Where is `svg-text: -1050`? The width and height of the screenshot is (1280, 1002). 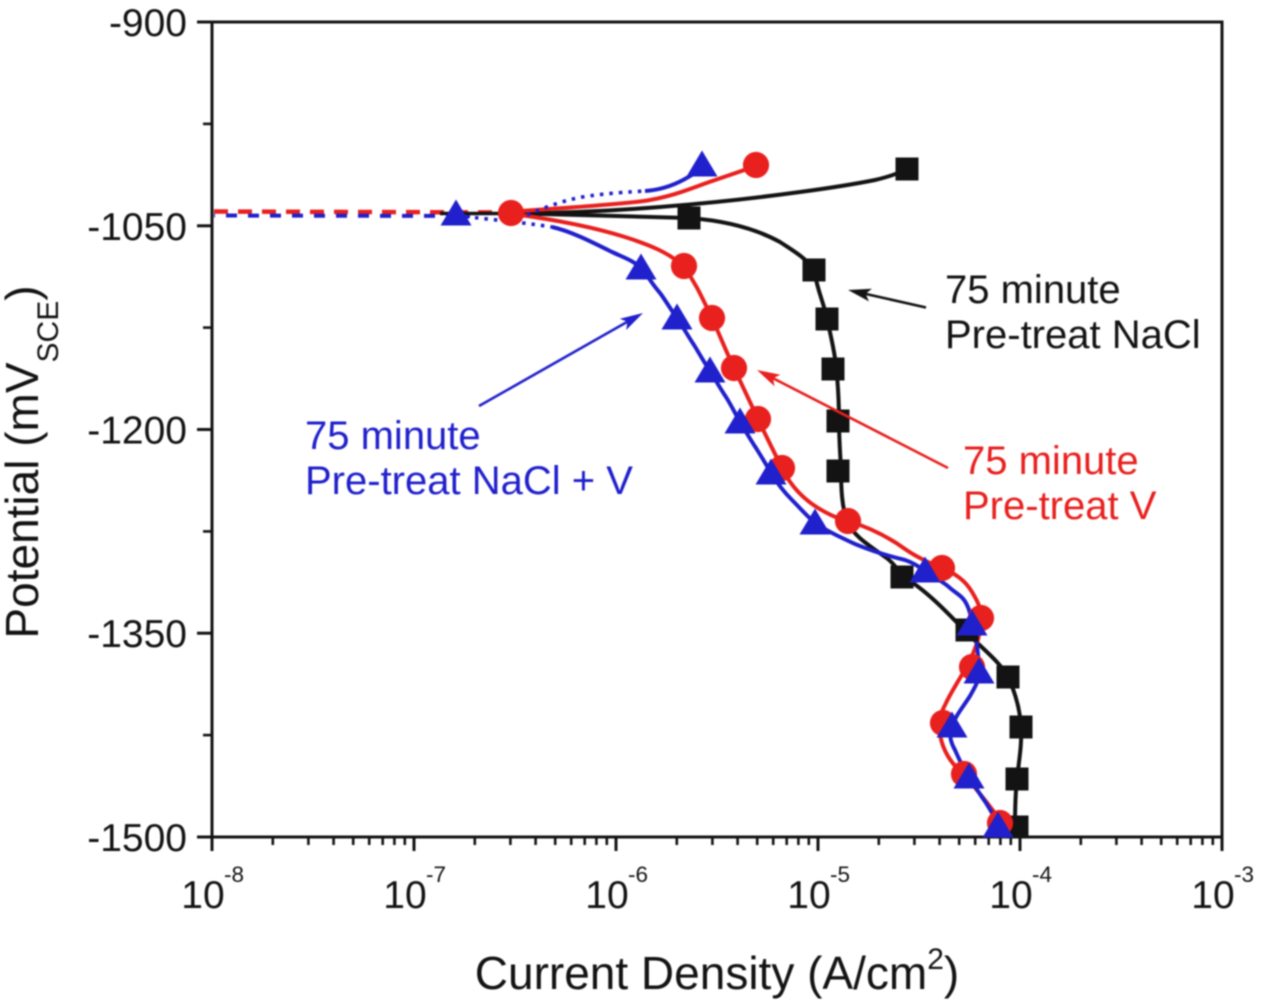
svg-text: -1050 is located at coordinates (137, 227).